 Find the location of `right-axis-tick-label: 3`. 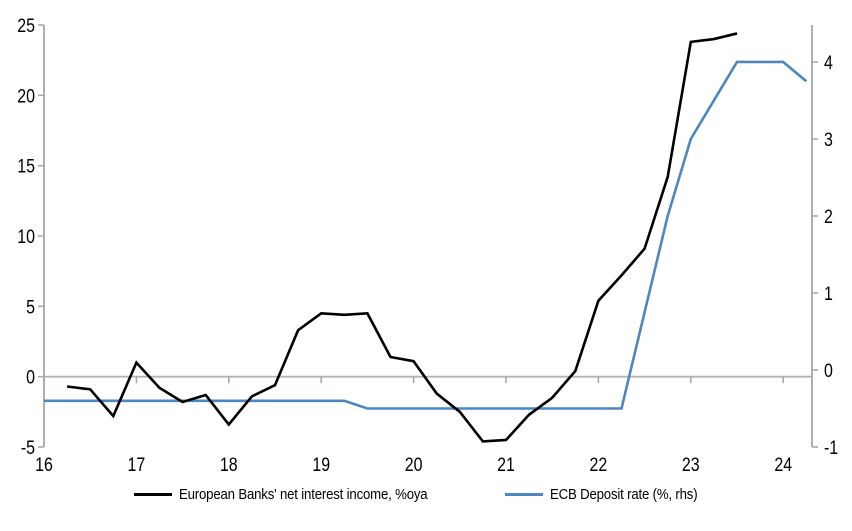

right-axis-tick-label: 3 is located at coordinates (828, 140).